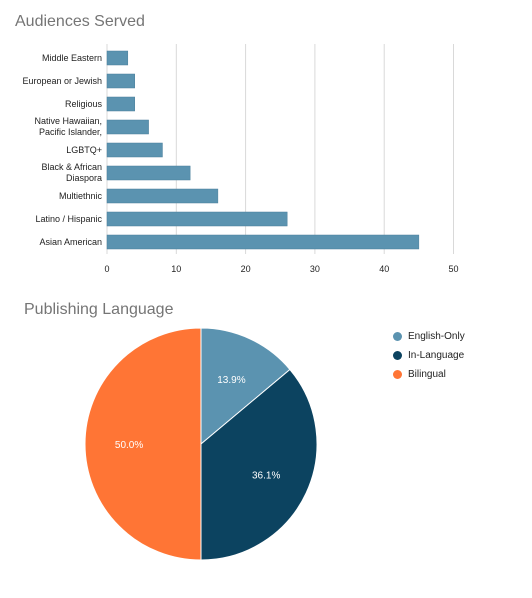 Image resolution: width=532 pixels, height=598 pixels. What do you see at coordinates (68, 219) in the screenshot?
I see `category-label: Latino / Hispanic` at bounding box center [68, 219].